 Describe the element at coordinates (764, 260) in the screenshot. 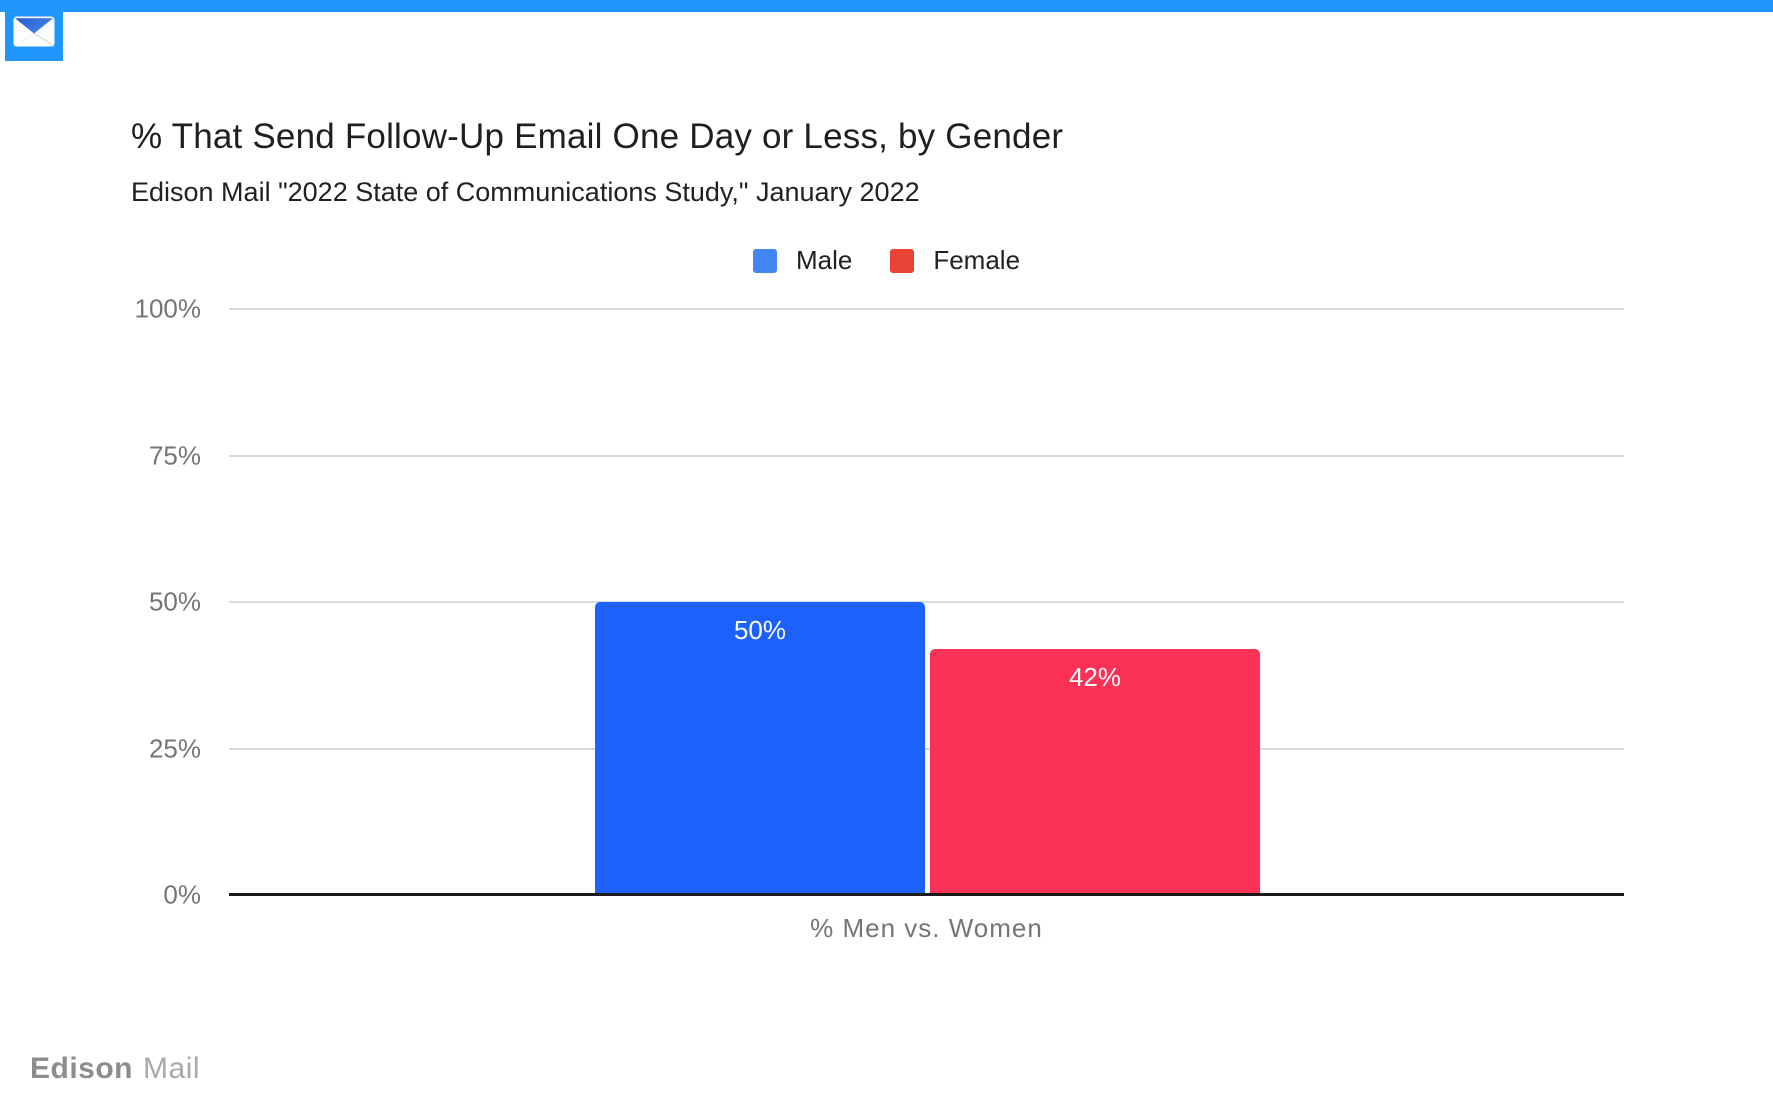

I see `legend-swatch-male` at that location.